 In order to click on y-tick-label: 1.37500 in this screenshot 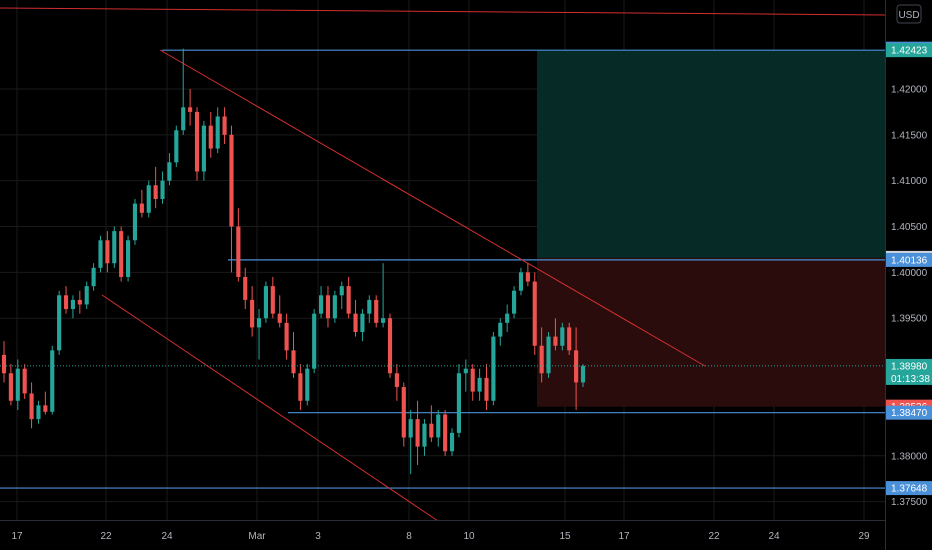, I will do `click(909, 502)`.